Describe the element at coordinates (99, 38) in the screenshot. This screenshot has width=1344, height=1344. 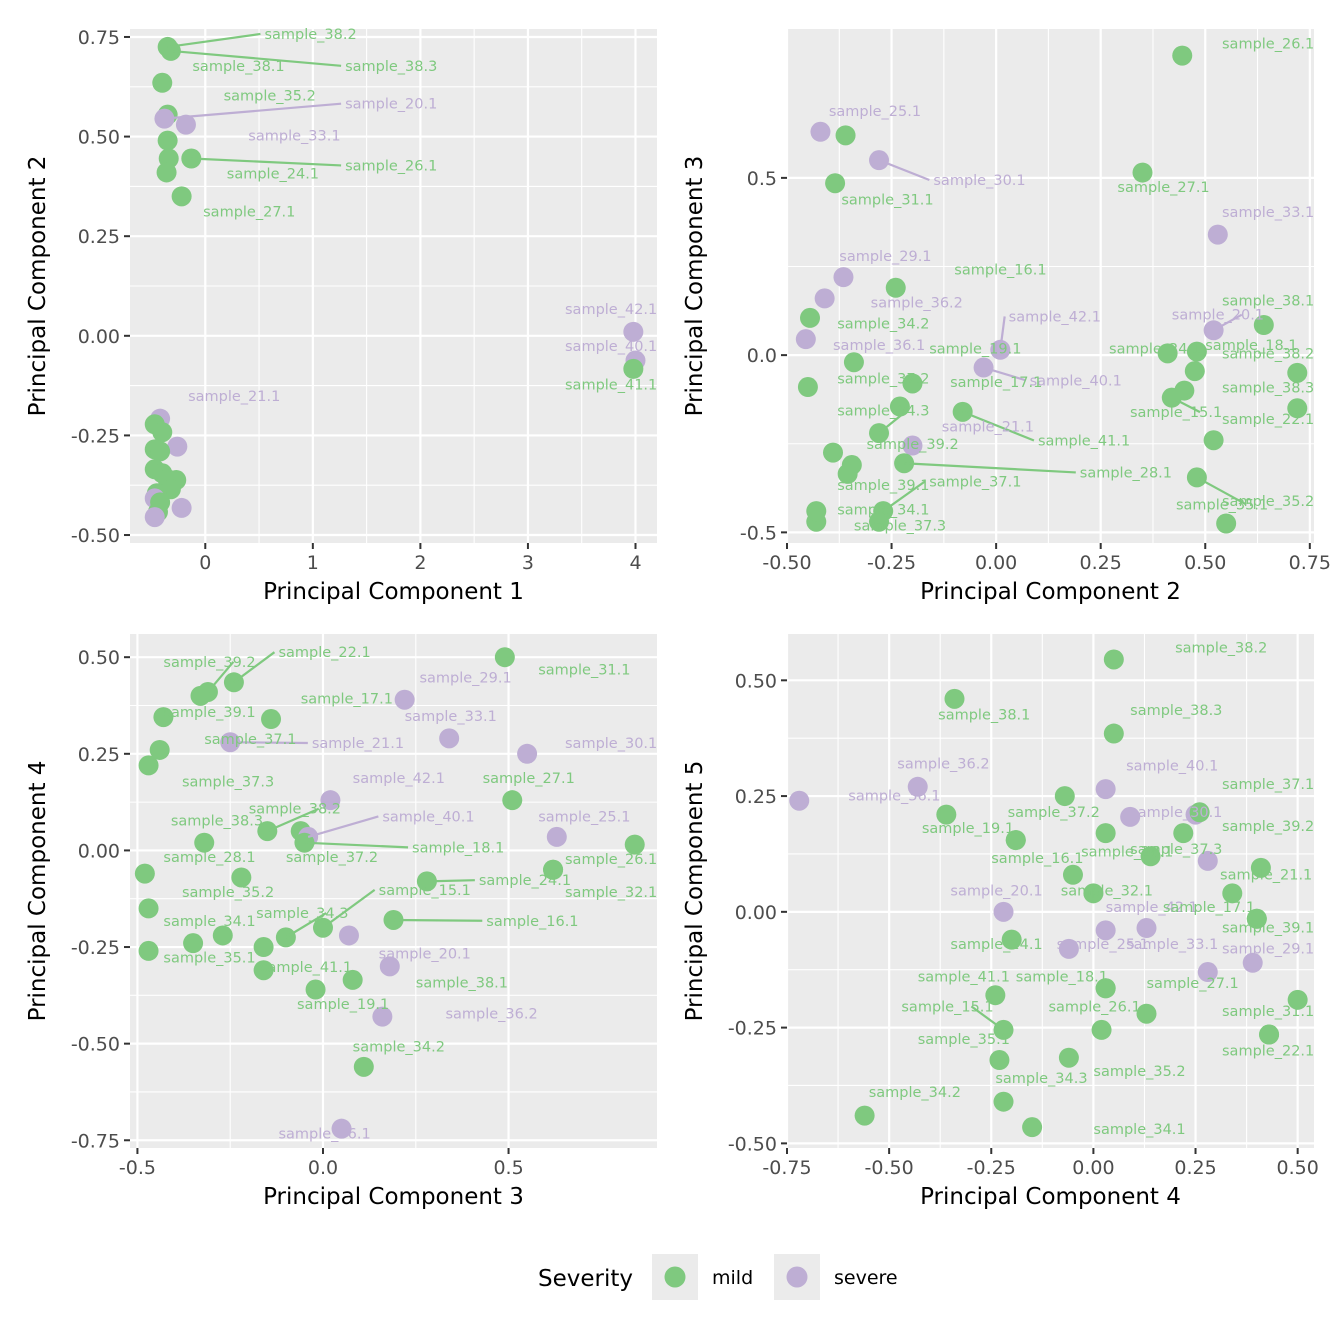
I see `y-tick-label: 0.75` at that location.